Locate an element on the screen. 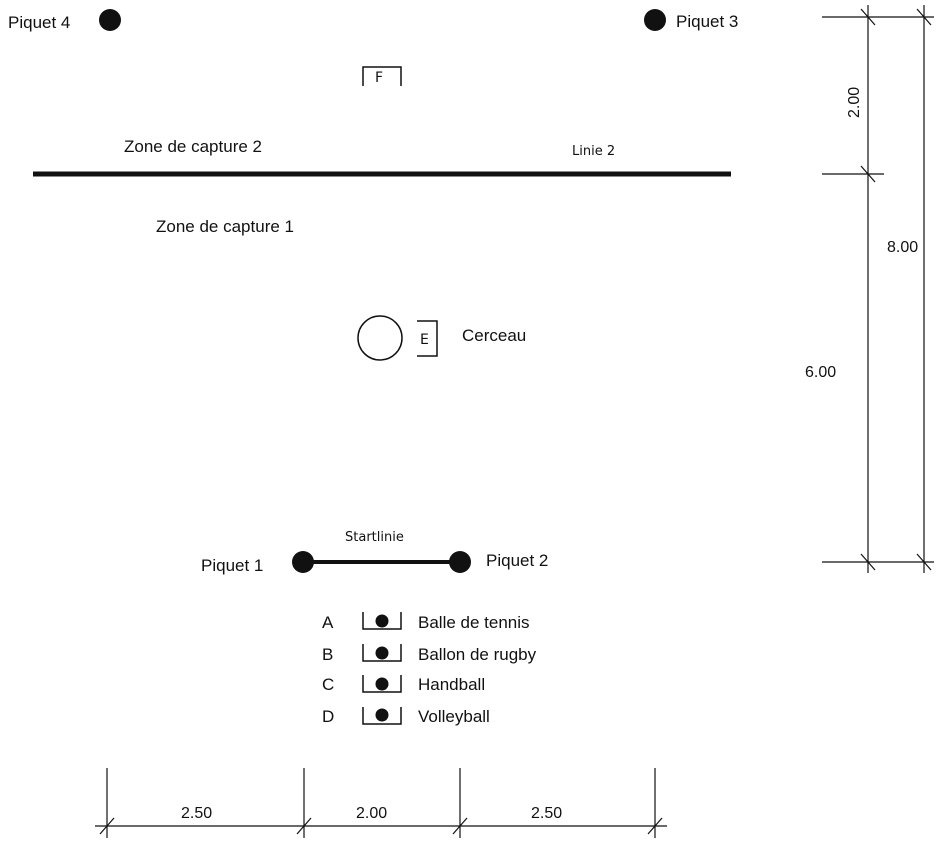 The width and height of the screenshot is (937, 841). dim-bottom-left: 2.50 is located at coordinates (196, 813).